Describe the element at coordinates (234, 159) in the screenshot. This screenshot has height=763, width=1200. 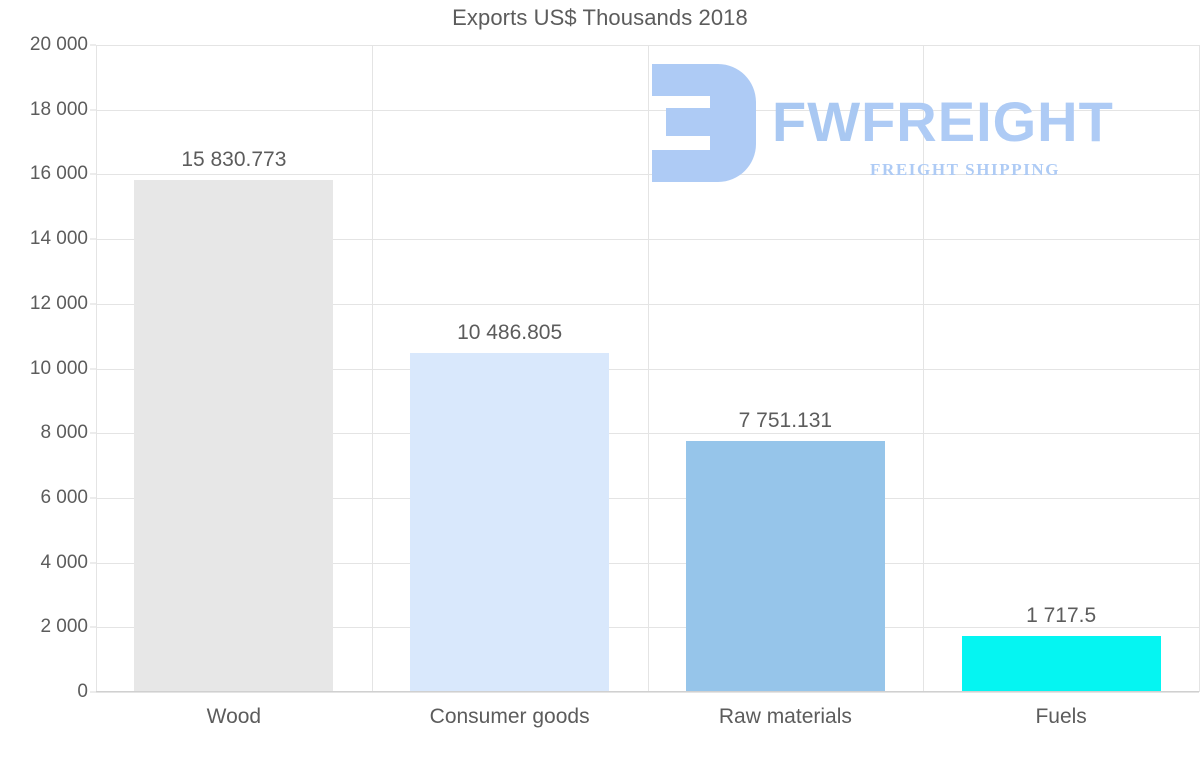
I see `bar-value-label: 15 830.773` at that location.